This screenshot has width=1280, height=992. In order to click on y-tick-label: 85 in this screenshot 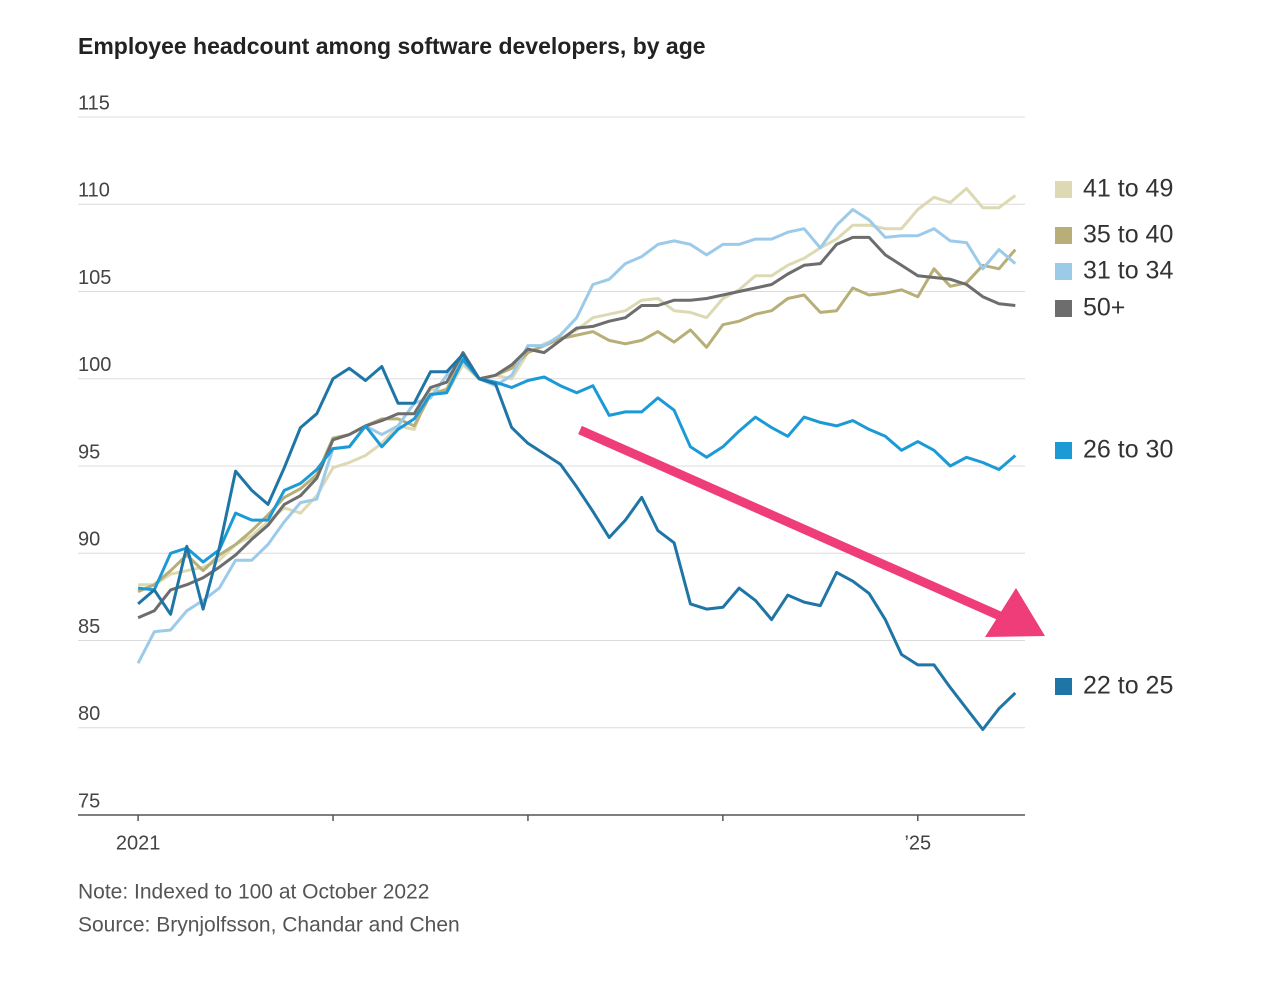, I will do `click(89, 627)`.